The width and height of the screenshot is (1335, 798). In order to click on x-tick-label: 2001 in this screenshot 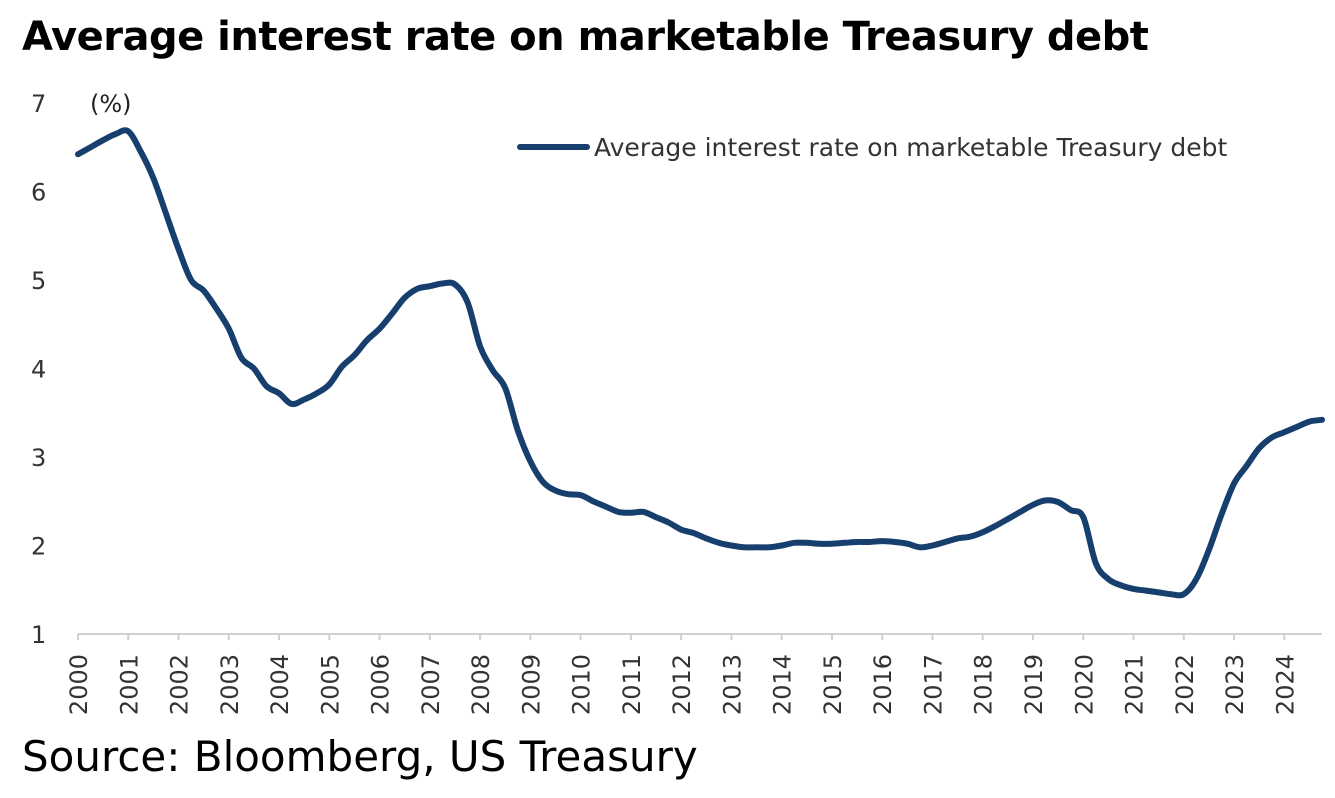, I will do `click(129, 684)`.